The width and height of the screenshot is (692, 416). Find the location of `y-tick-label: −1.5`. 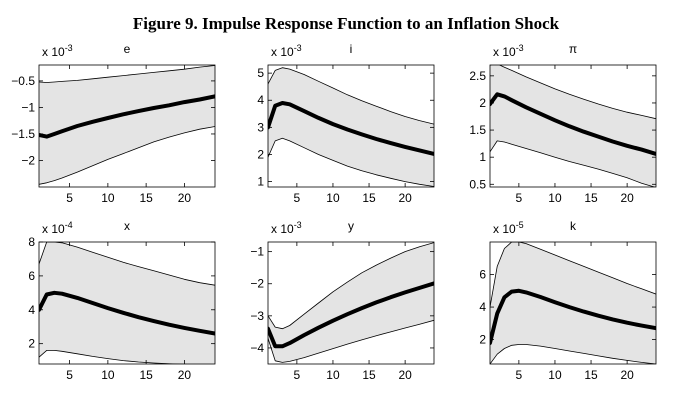

y-tick-label: −1.5 is located at coordinates (23, 134).